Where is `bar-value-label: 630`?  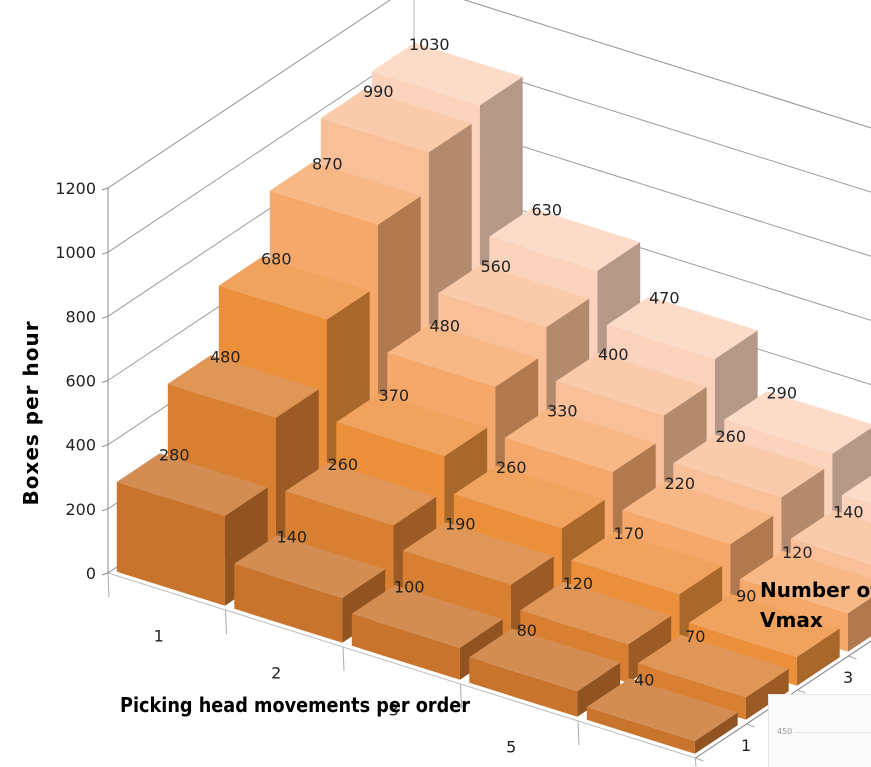
bar-value-label: 630 is located at coordinates (546, 209).